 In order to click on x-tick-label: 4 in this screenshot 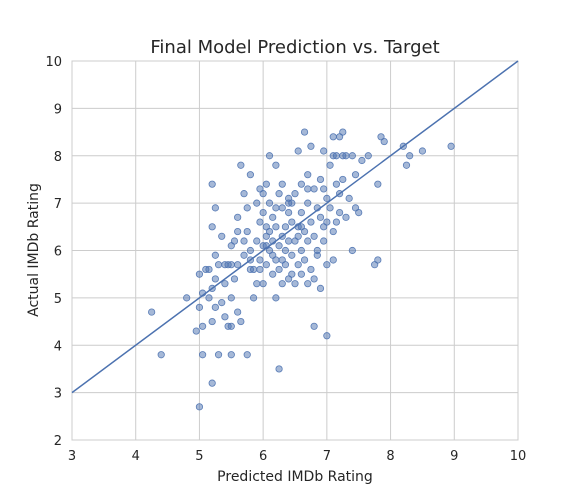, I will do `click(136, 456)`.